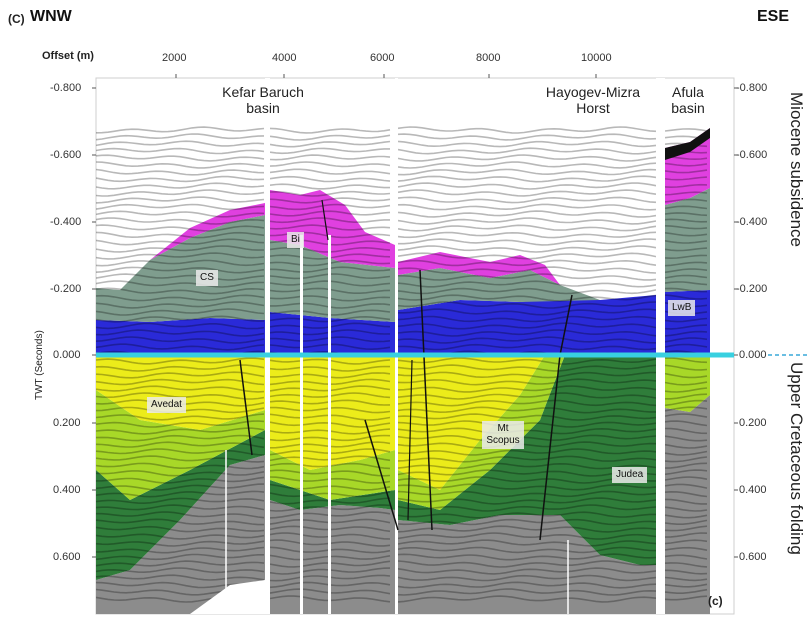 The width and height of the screenshot is (810, 618). What do you see at coordinates (630, 475) in the screenshot?
I see `formation-label-judea: Judea` at bounding box center [630, 475].